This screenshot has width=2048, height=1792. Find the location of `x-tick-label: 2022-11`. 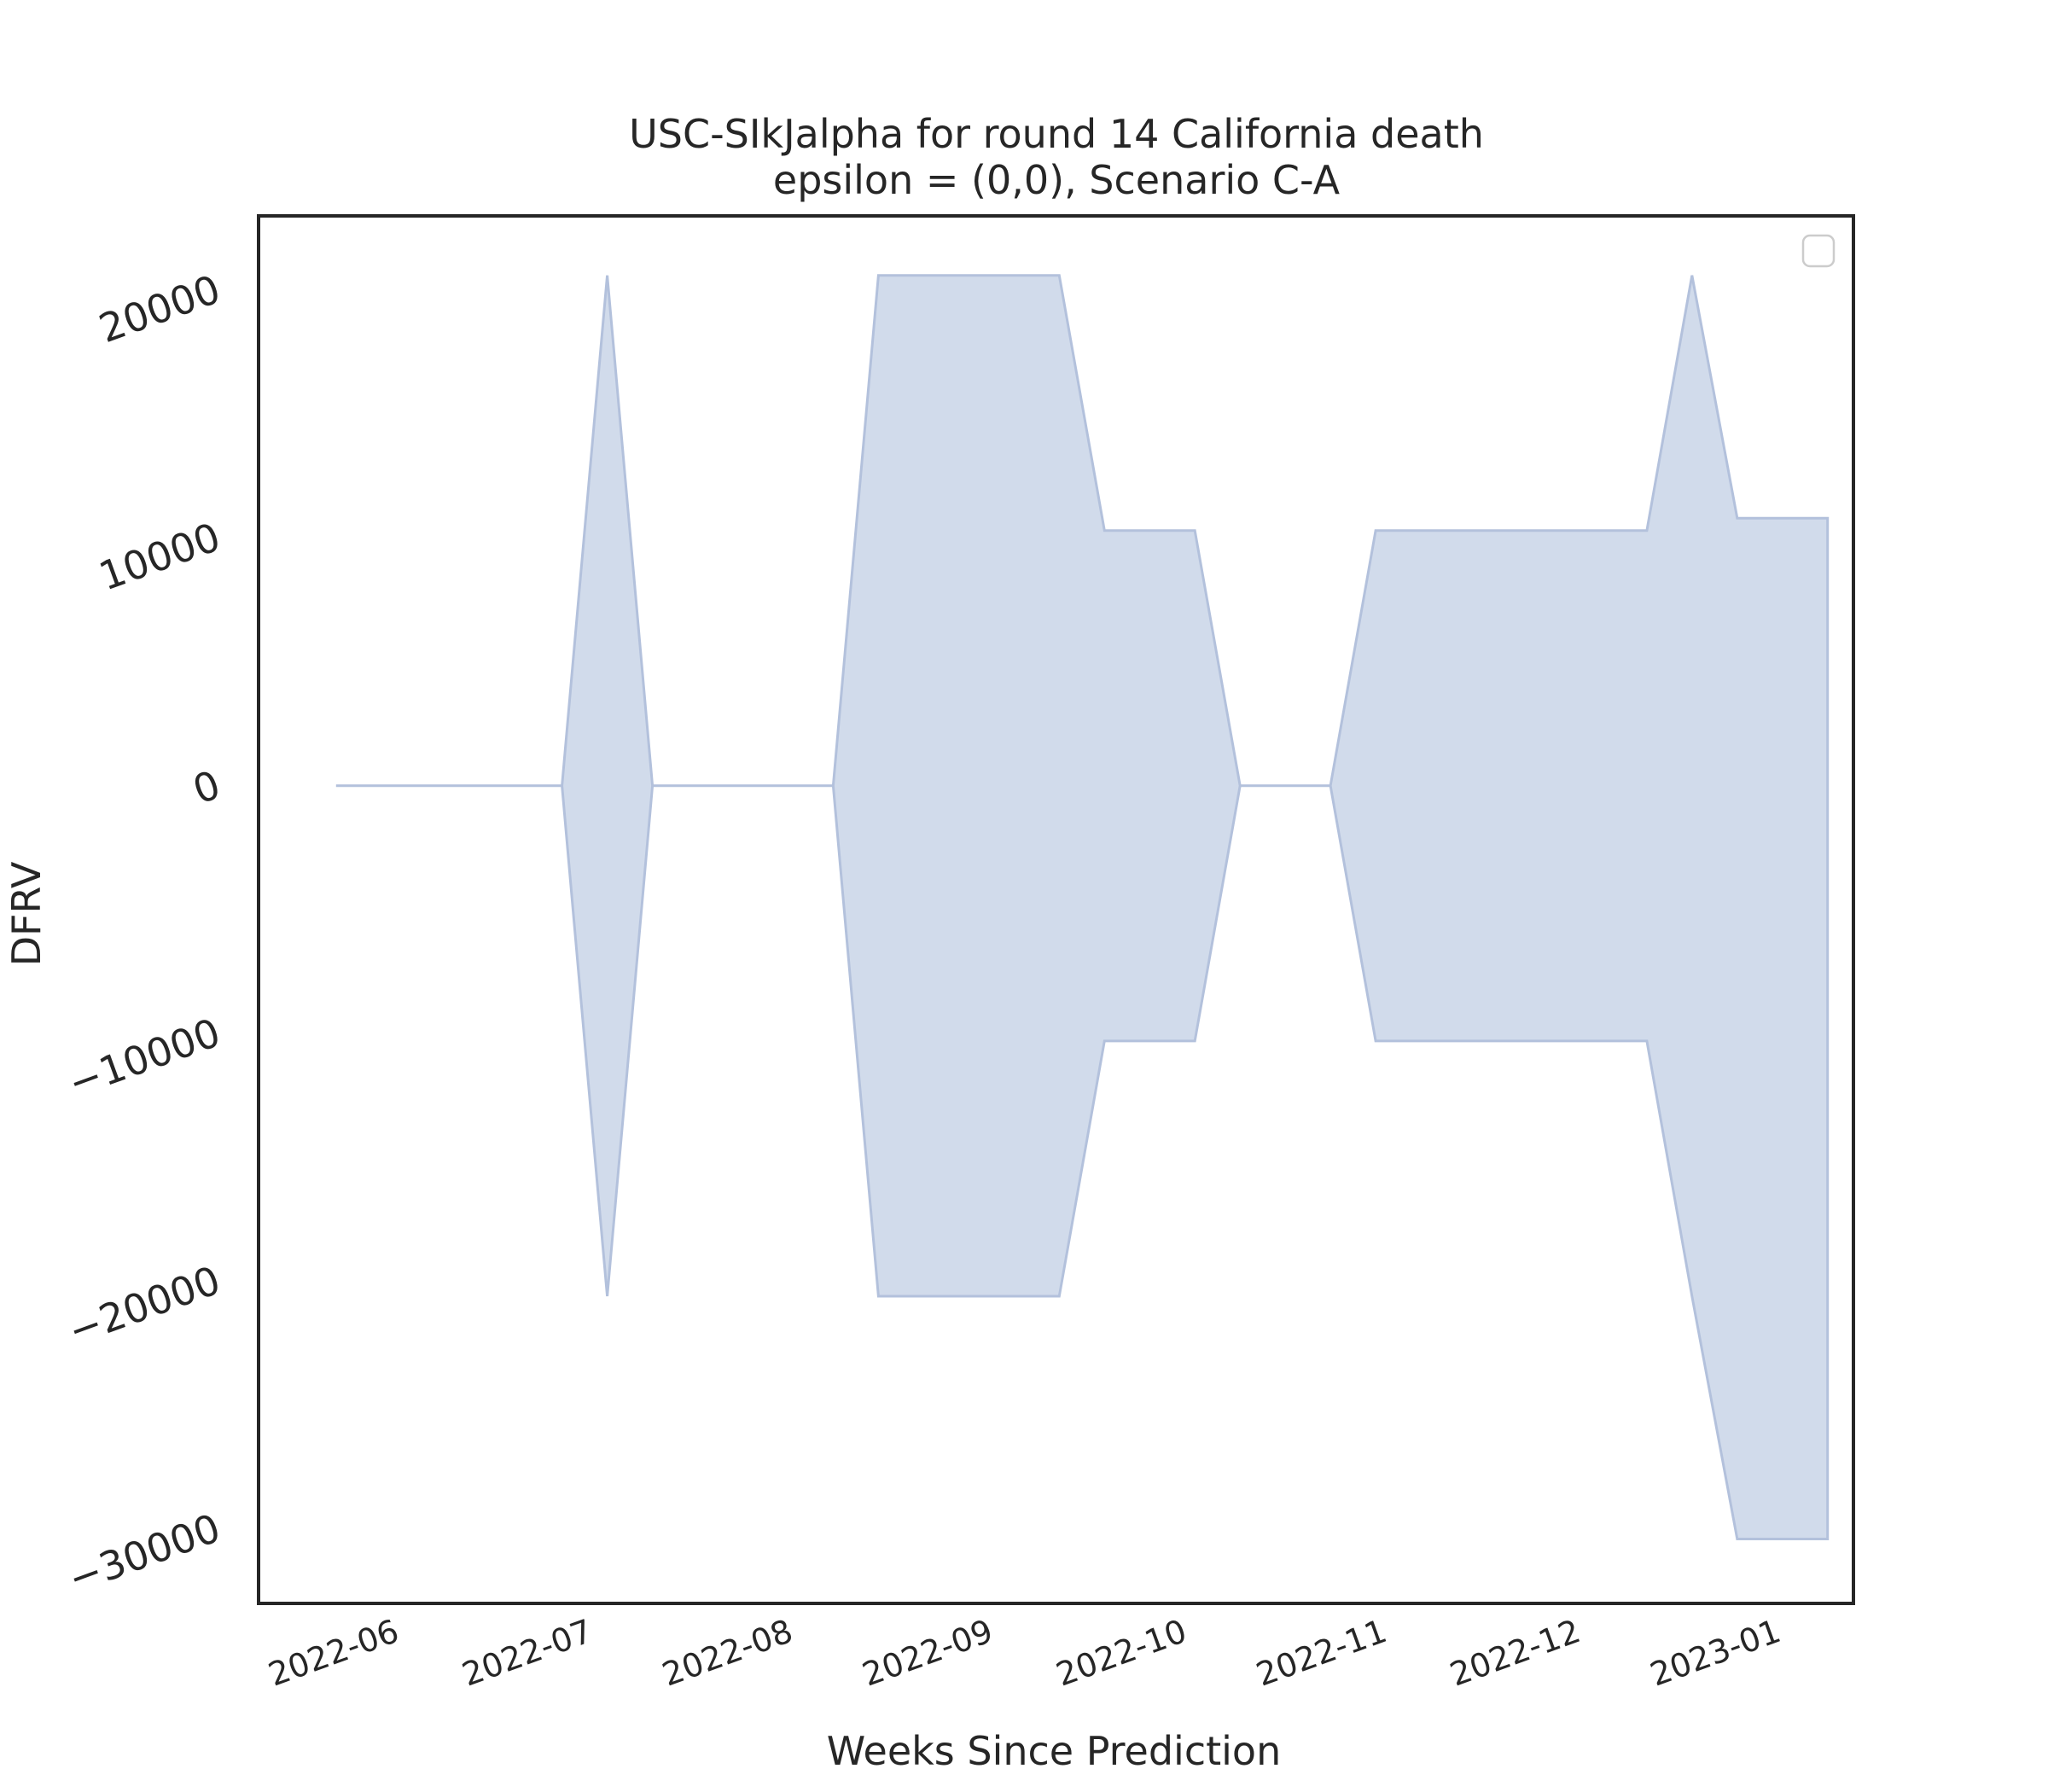

x-tick-label: 2022-11 is located at coordinates (1321, 1653).